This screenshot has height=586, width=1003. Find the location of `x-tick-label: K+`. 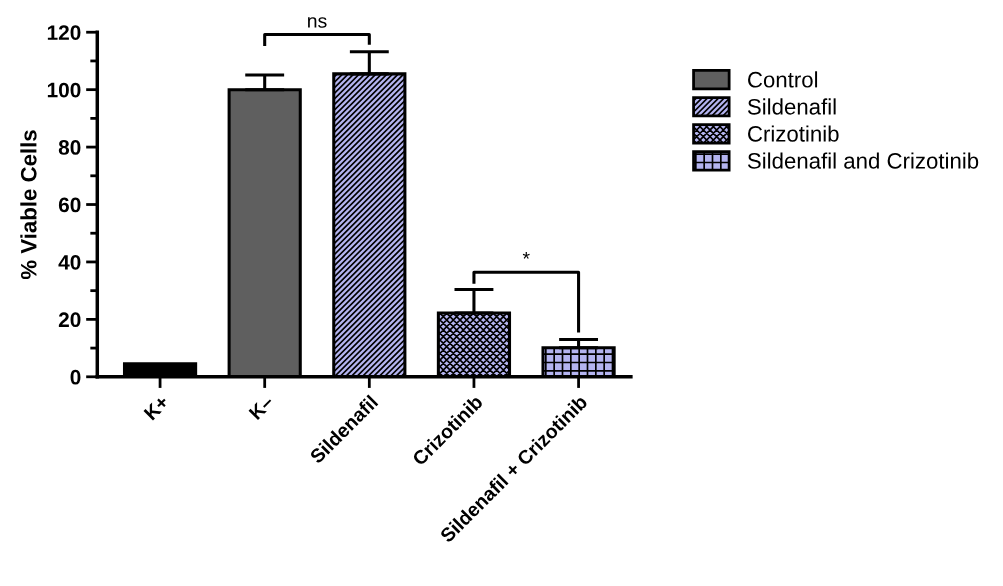

x-tick-label: K+ is located at coordinates (156, 407).